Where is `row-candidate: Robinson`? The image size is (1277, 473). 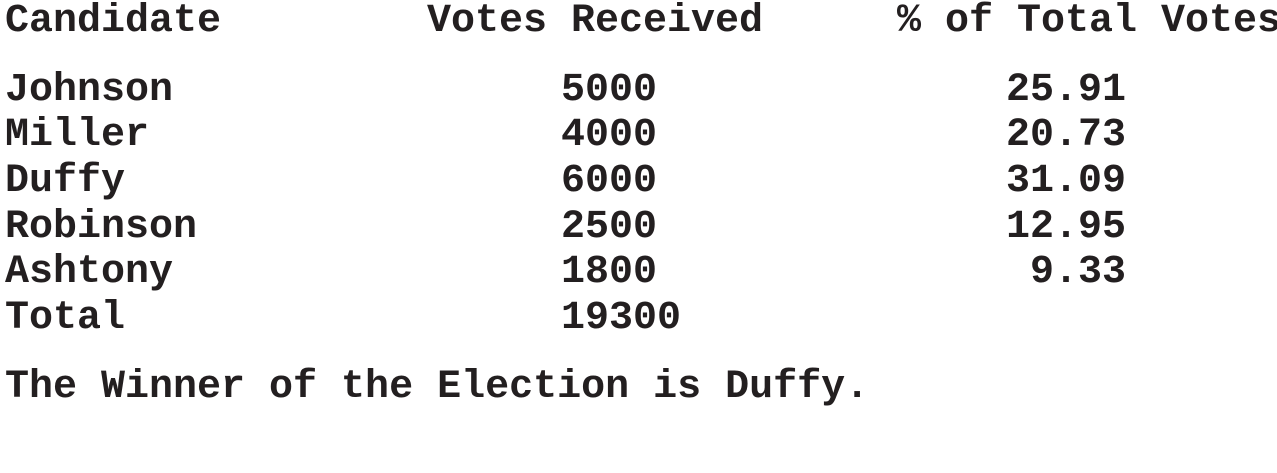 row-candidate: Robinson is located at coordinates (101, 227).